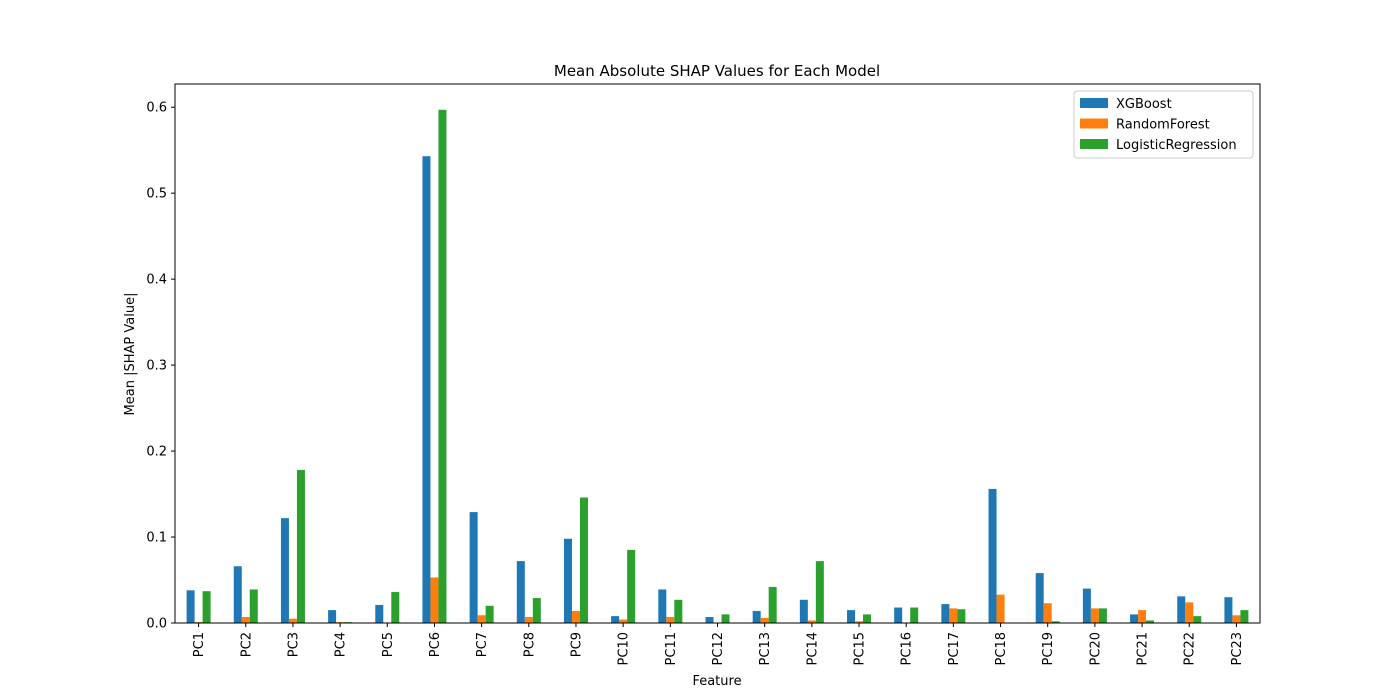 Image resolution: width=1400 pixels, height=700 pixels. I want to click on legend-label-RandomForest: RandomForest, so click(1163, 125).